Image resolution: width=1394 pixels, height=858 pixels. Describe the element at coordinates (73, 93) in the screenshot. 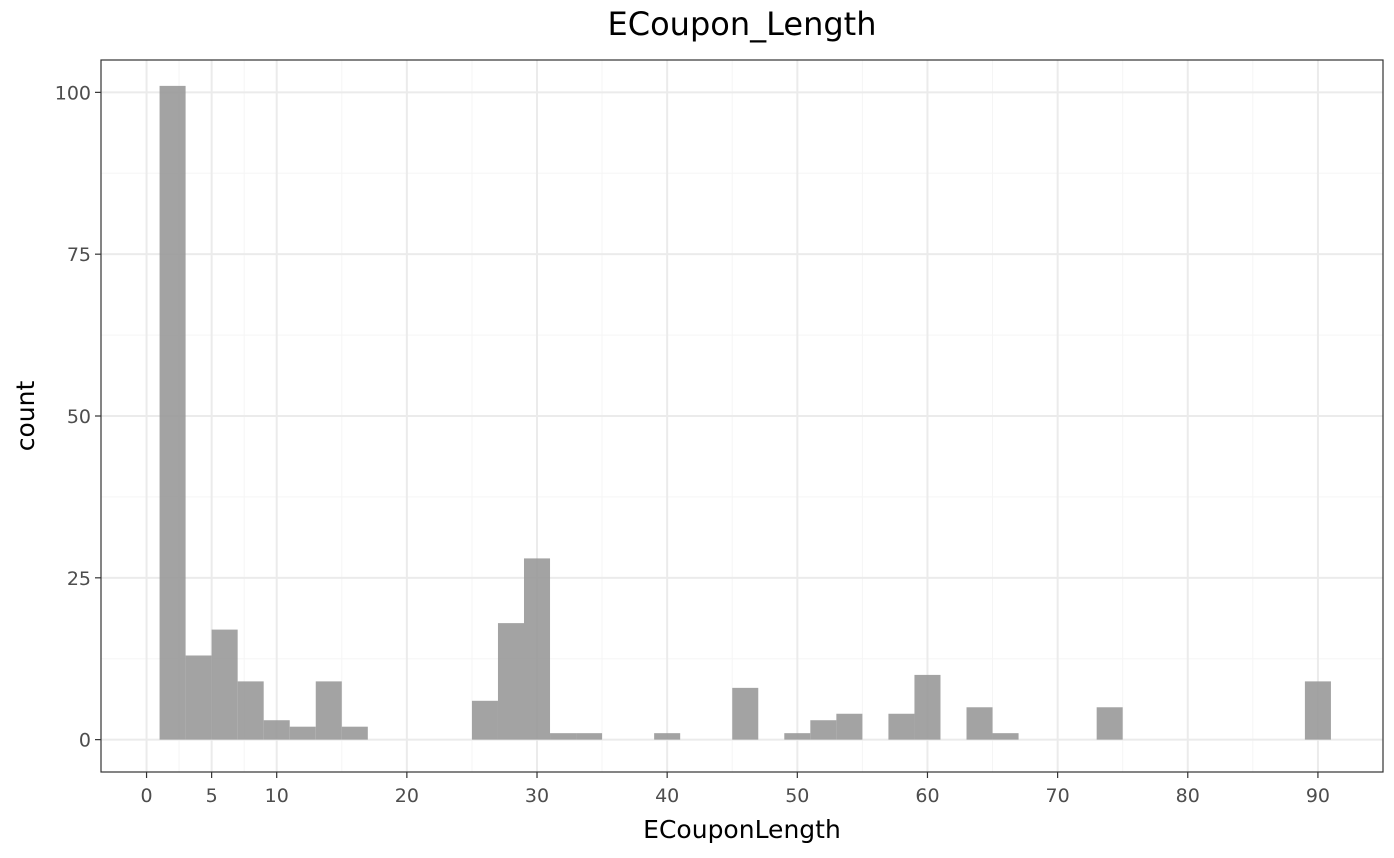

I see `y-tick-label: 100` at that location.